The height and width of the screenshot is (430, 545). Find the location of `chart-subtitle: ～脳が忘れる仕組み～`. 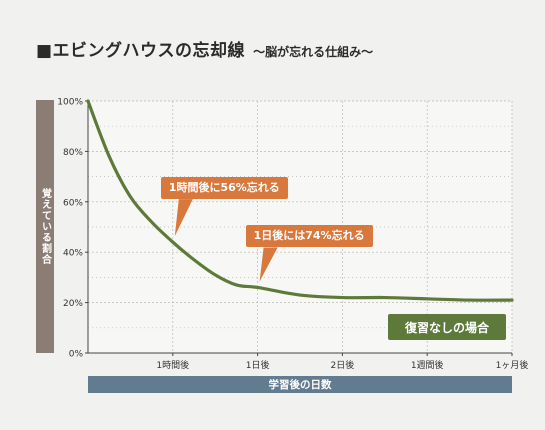

chart-subtitle: ～脳が忘れる仕組み～ is located at coordinates (313, 52).